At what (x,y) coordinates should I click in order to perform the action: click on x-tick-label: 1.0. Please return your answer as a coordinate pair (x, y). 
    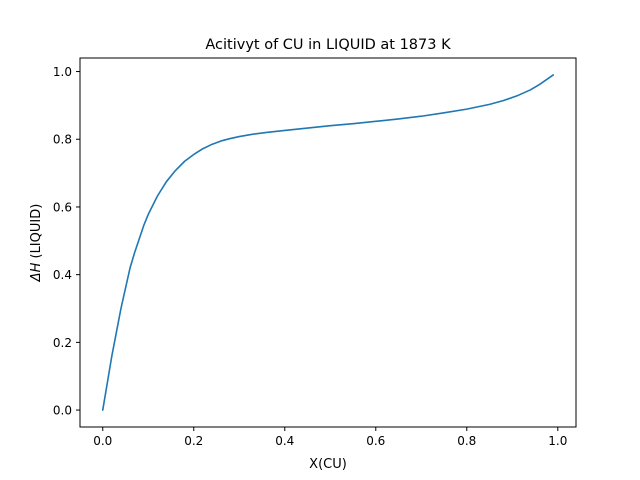
    Looking at the image, I should click on (557, 441).